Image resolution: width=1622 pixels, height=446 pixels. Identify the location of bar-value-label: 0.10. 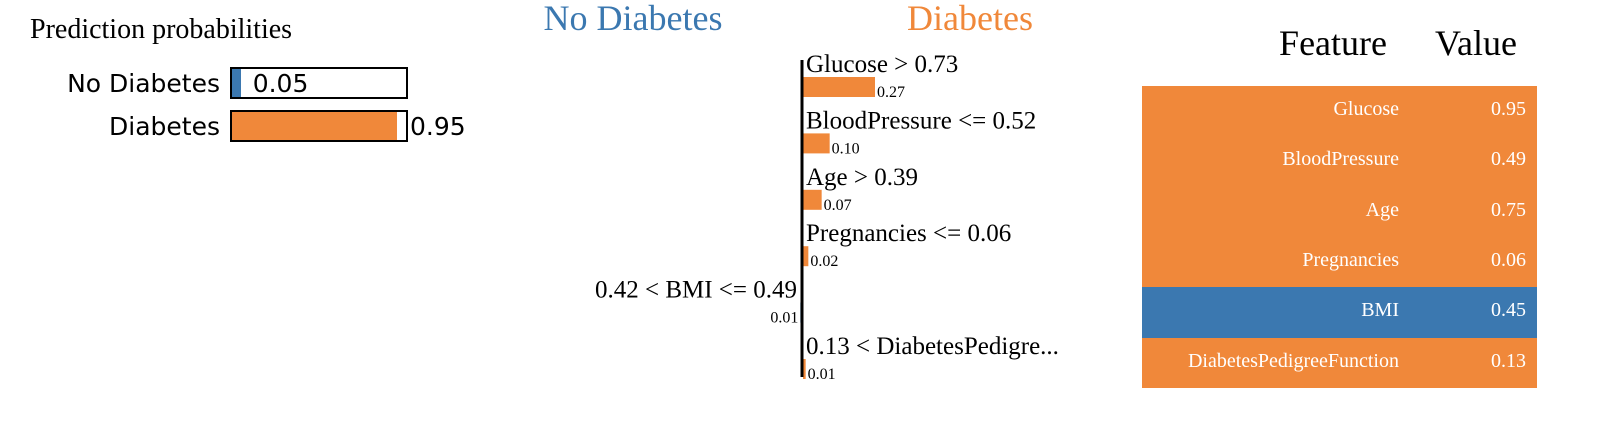
(846, 148).